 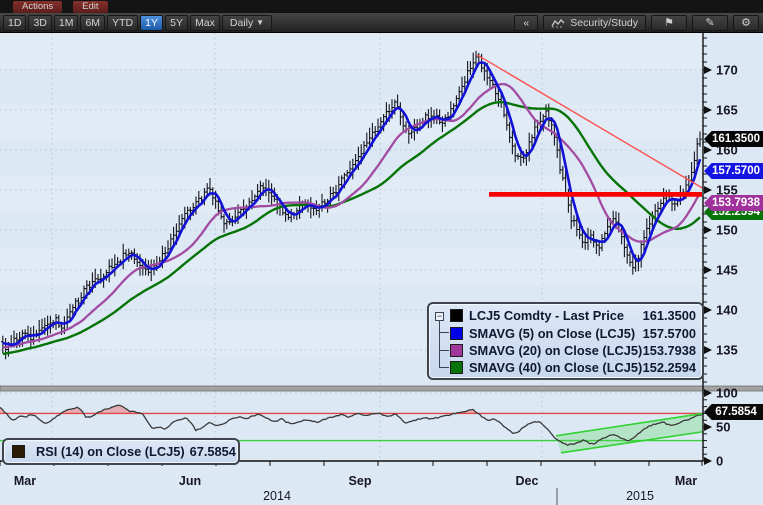 What do you see at coordinates (556, 350) in the screenshot?
I see `legend-label: SMAVG (20) on Close (LCJ5)` at bounding box center [556, 350].